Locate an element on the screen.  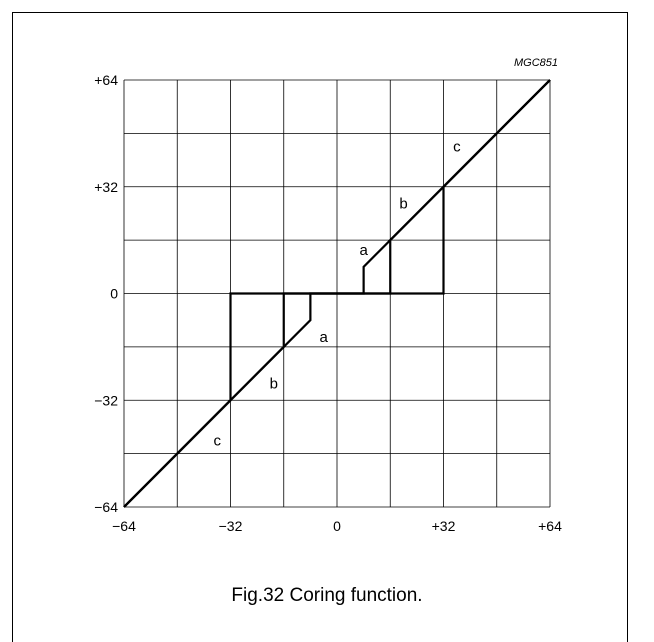
x-tick-label: 0 is located at coordinates (337, 526).